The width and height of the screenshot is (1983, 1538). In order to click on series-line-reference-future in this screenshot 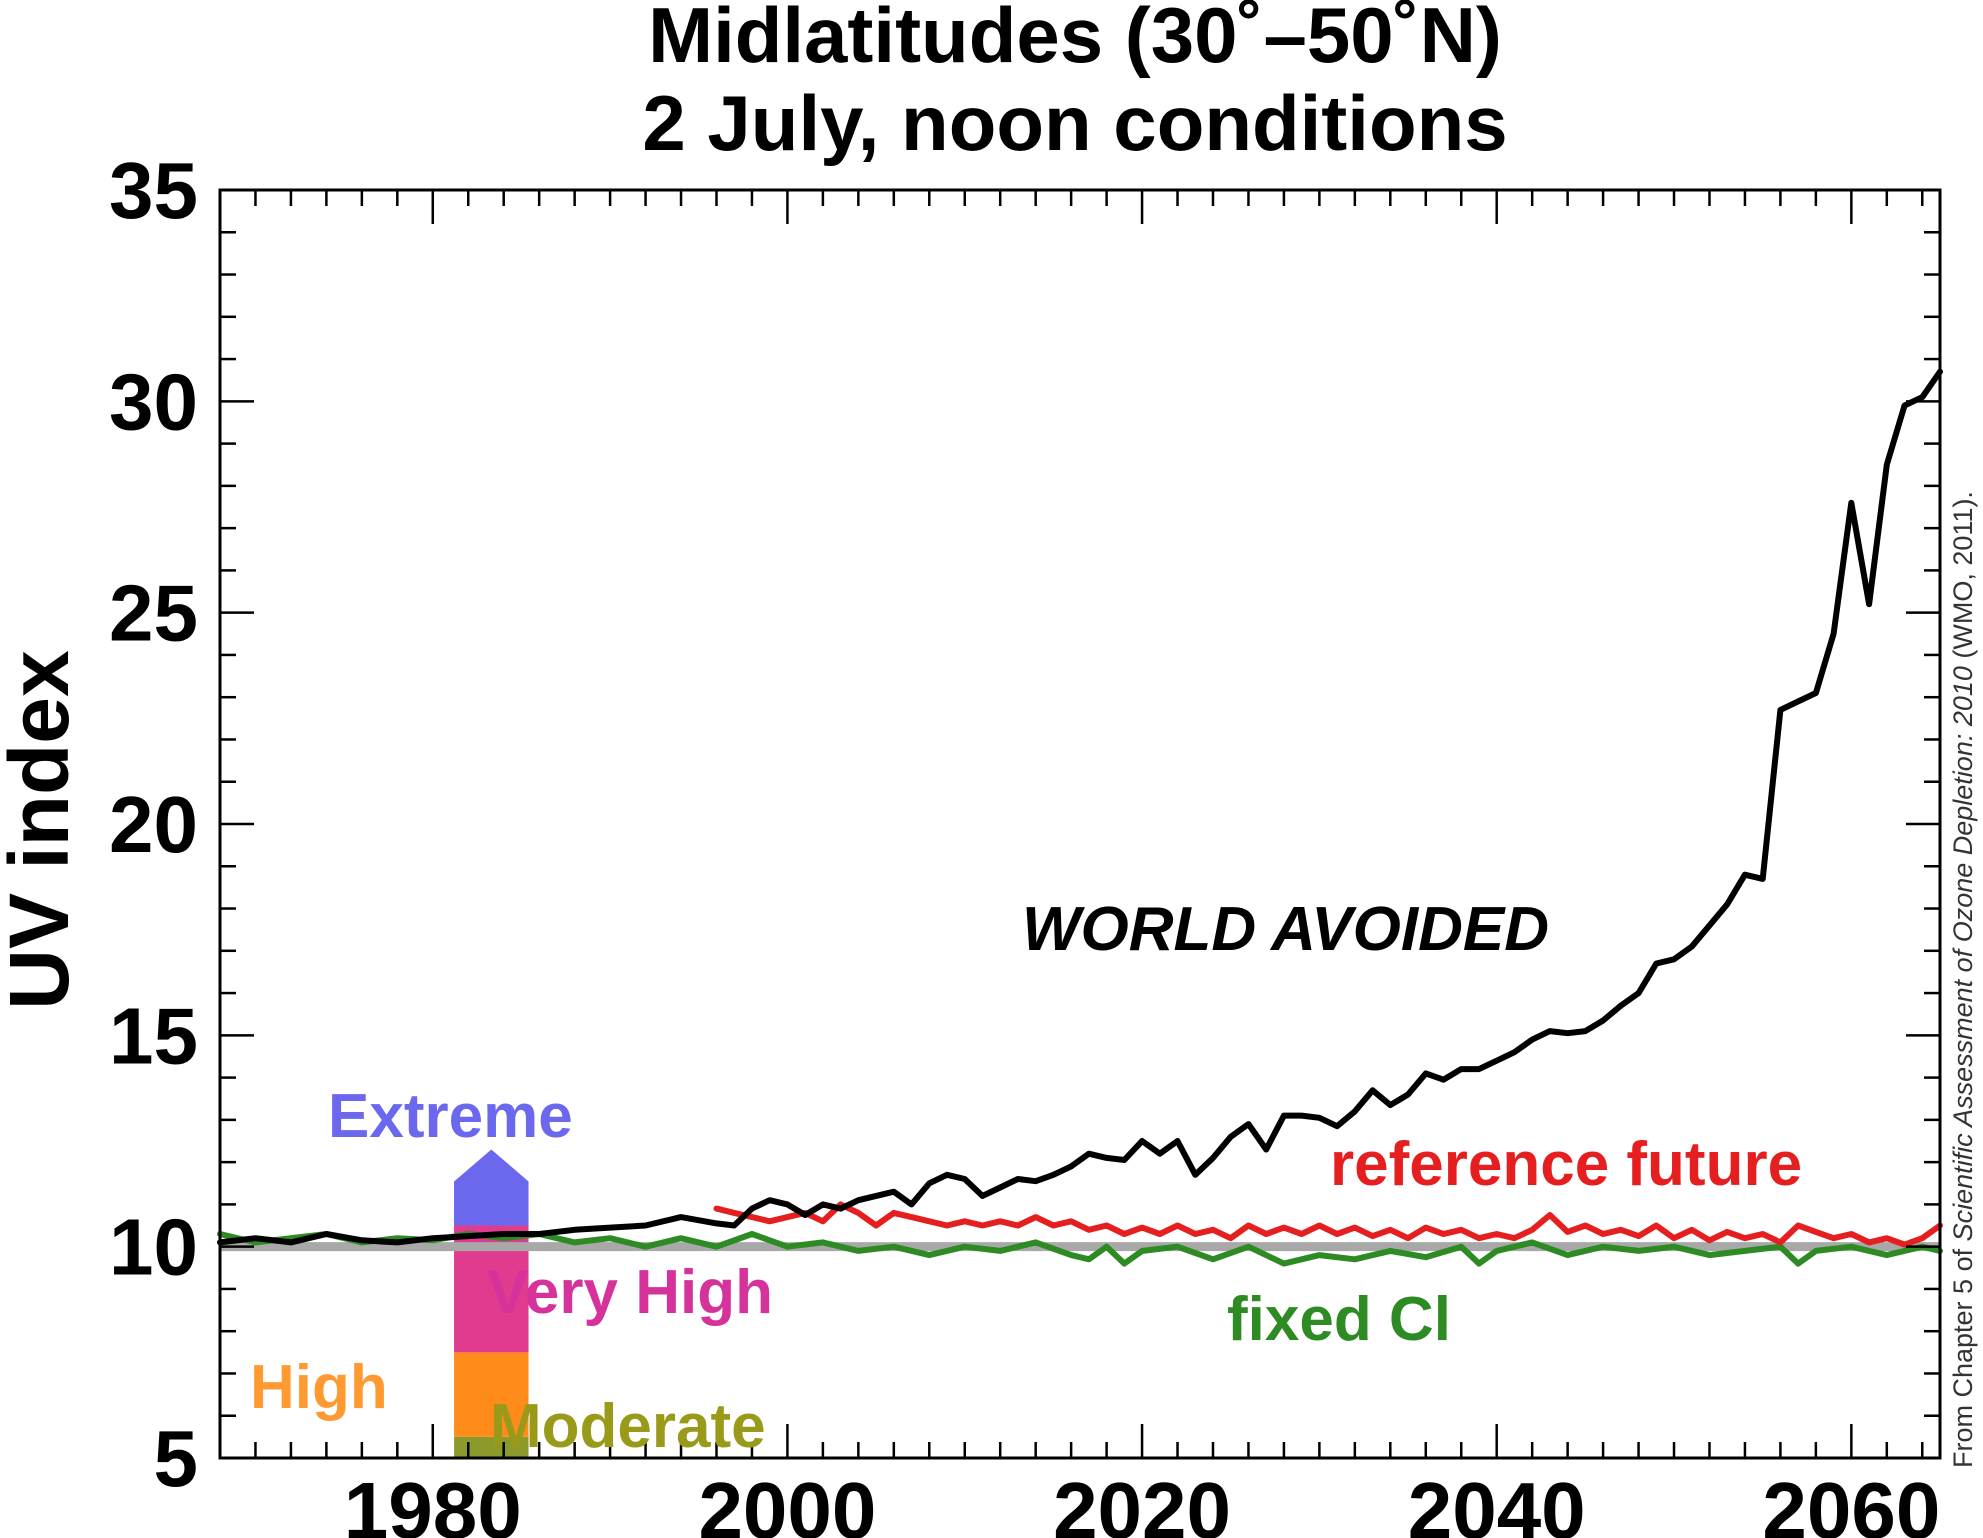, I will do `click(1328, 1224)`.